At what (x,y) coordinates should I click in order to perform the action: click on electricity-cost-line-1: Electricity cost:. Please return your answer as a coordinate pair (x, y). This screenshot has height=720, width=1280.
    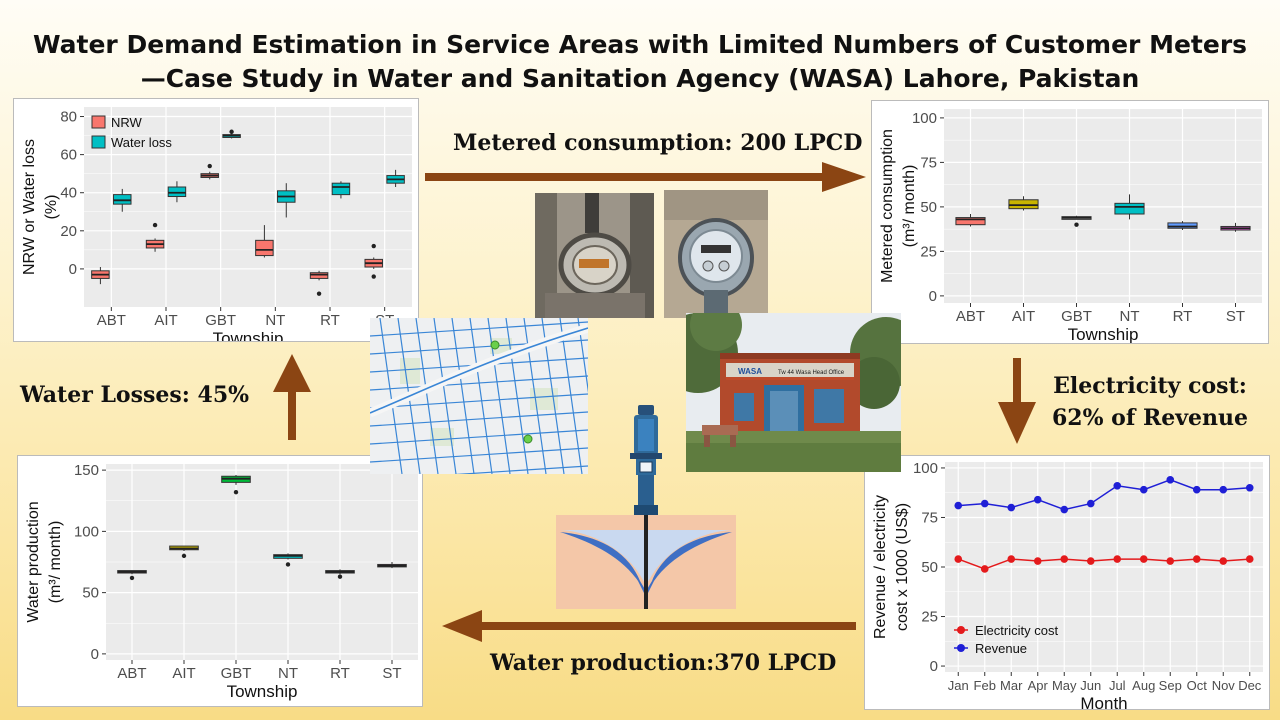
    Looking at the image, I should click on (1150, 386).